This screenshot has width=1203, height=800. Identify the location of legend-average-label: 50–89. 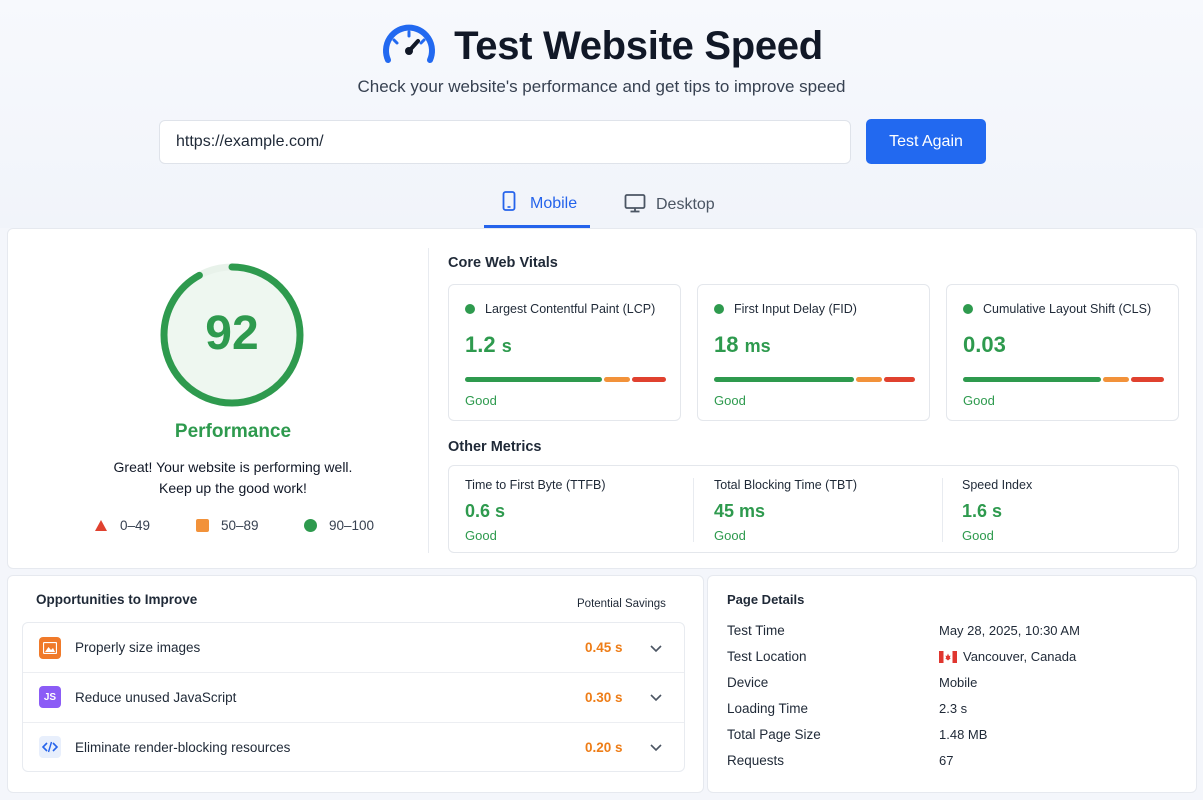
(240, 525).